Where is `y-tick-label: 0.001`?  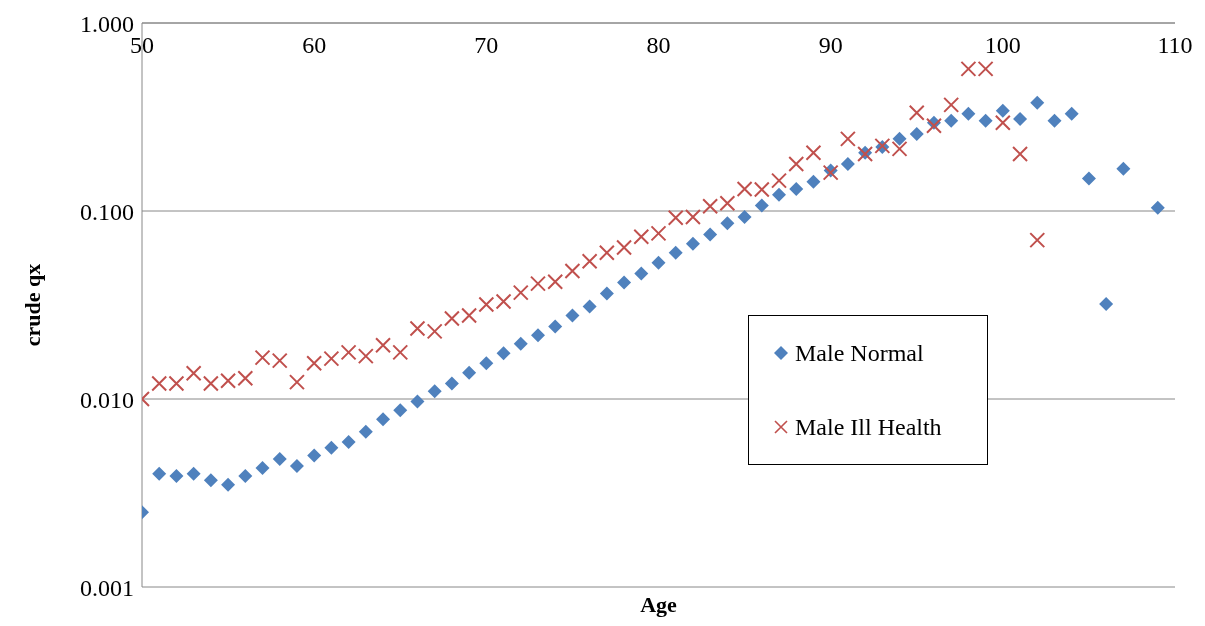 y-tick-label: 0.001 is located at coordinates (107, 587).